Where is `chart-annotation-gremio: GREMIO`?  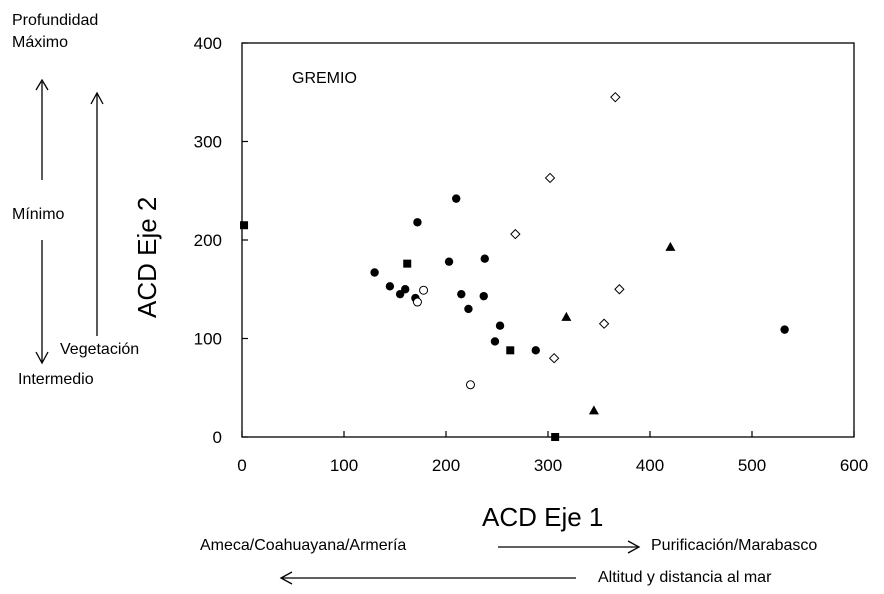 chart-annotation-gremio: GREMIO is located at coordinates (324, 78).